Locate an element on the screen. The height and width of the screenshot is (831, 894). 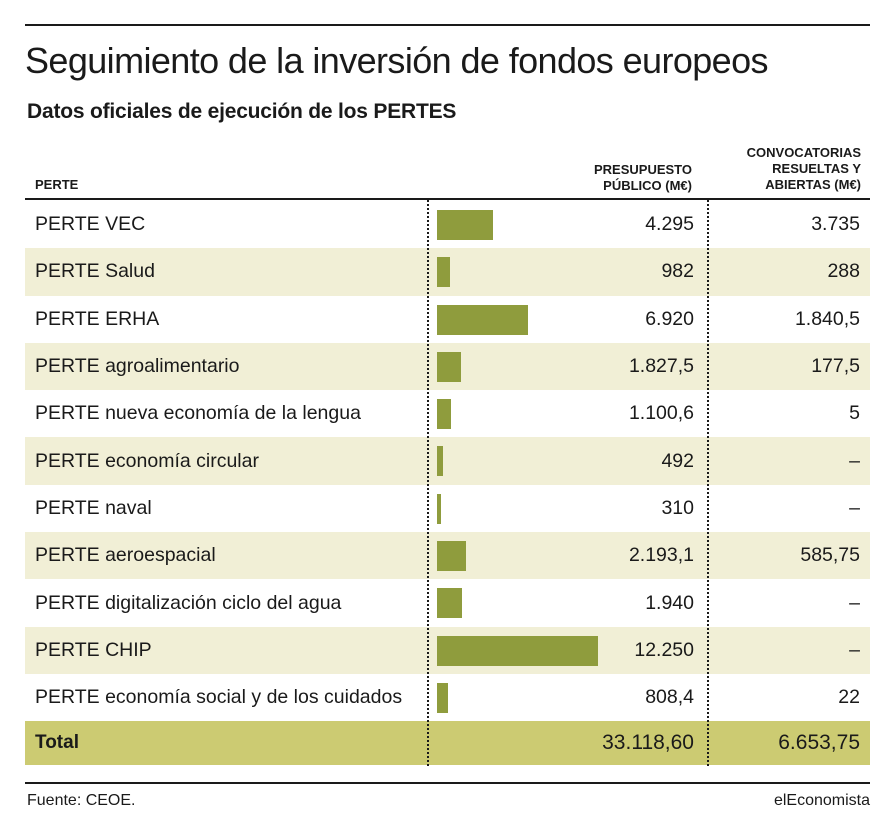
presupuesto-value: 808,4 is located at coordinates (669, 697).